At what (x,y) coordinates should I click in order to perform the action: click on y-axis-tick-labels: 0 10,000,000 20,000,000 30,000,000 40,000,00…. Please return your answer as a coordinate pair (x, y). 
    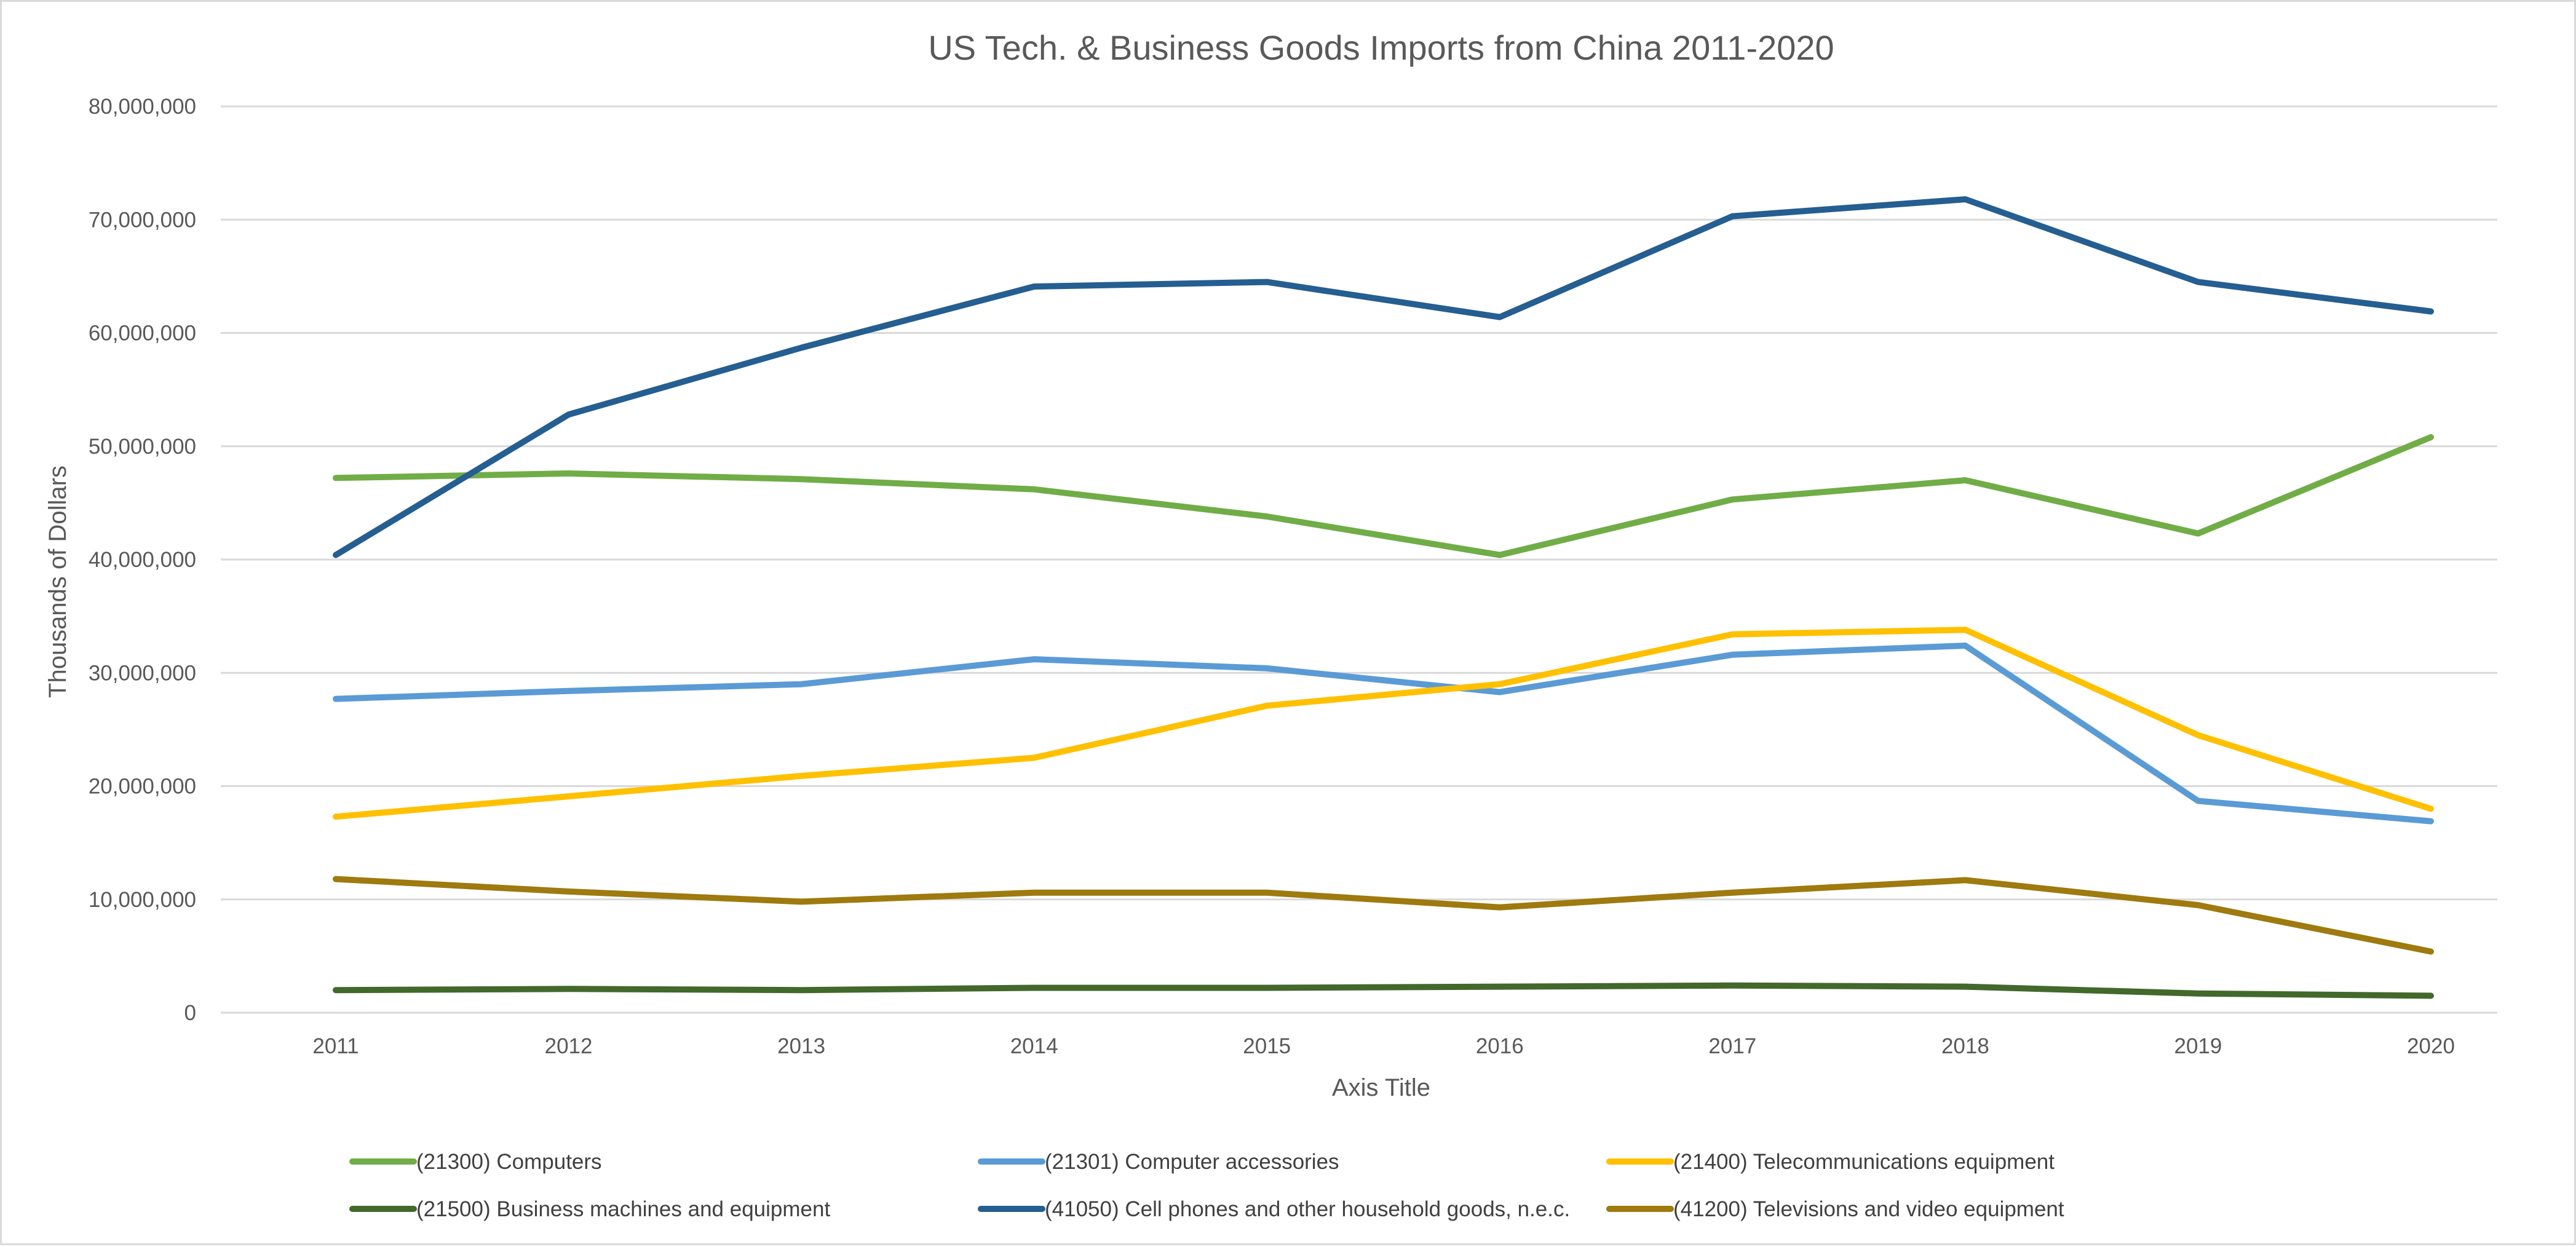
    Looking at the image, I should click on (142, 560).